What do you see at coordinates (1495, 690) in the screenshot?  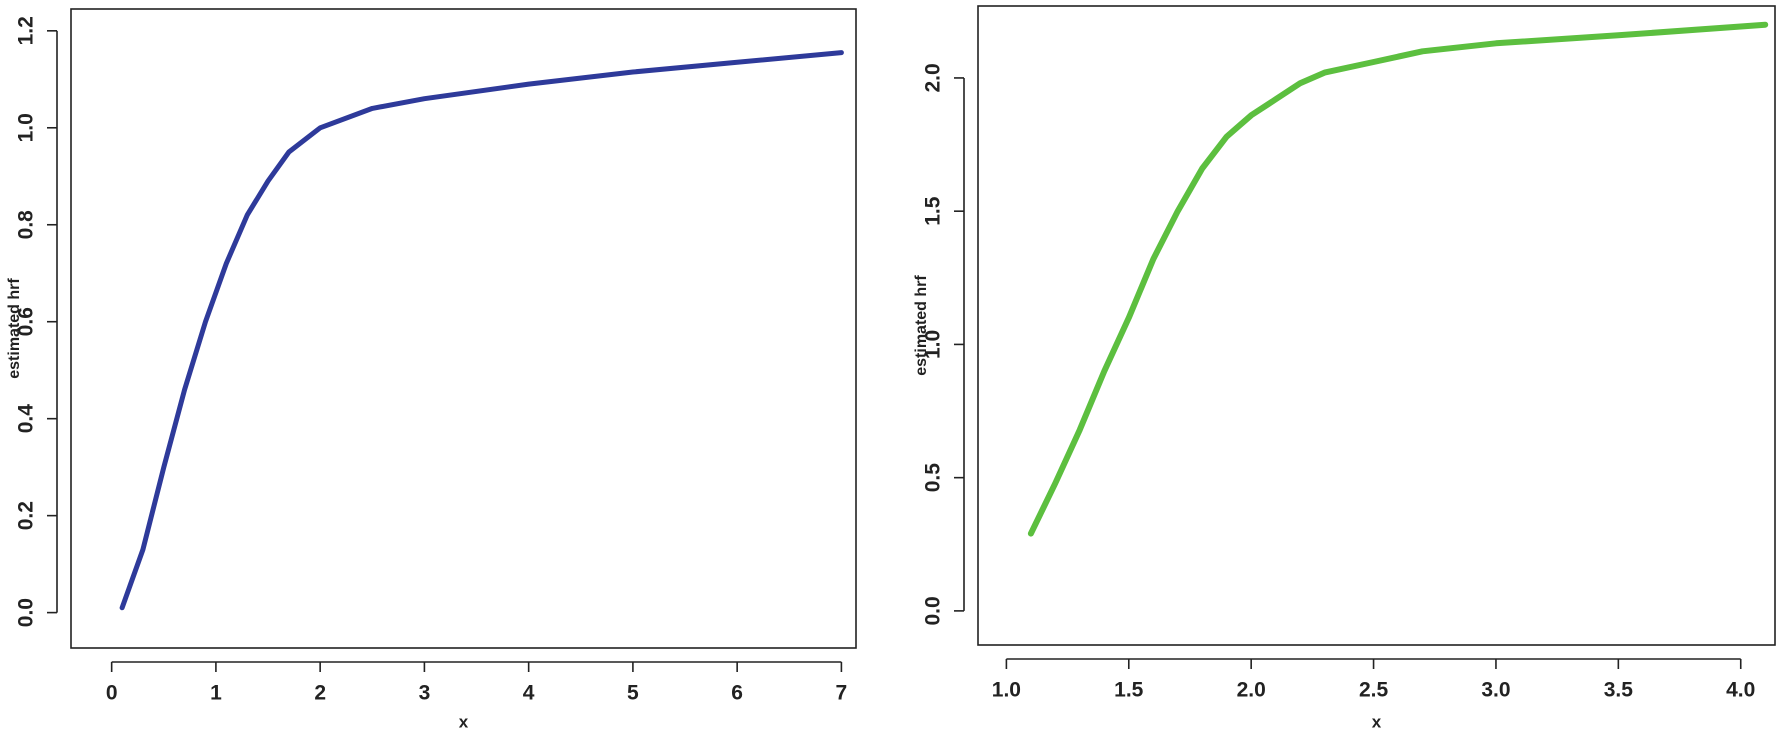 I see `x-tick-label: 3.0` at bounding box center [1495, 690].